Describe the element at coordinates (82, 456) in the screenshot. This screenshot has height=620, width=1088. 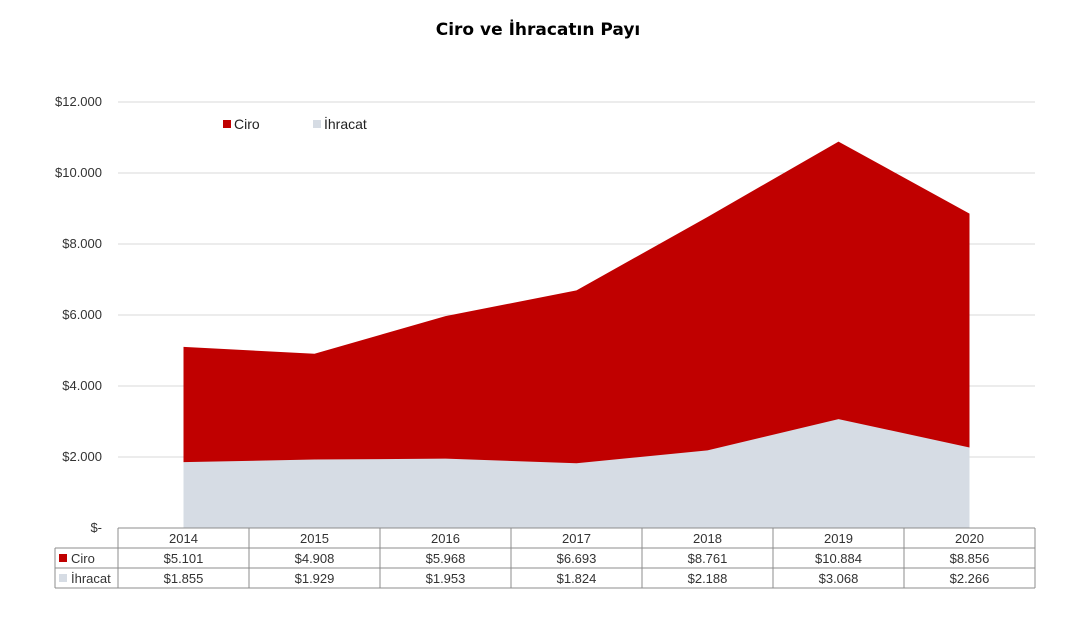
I see `y-tick-label: $2.000` at that location.